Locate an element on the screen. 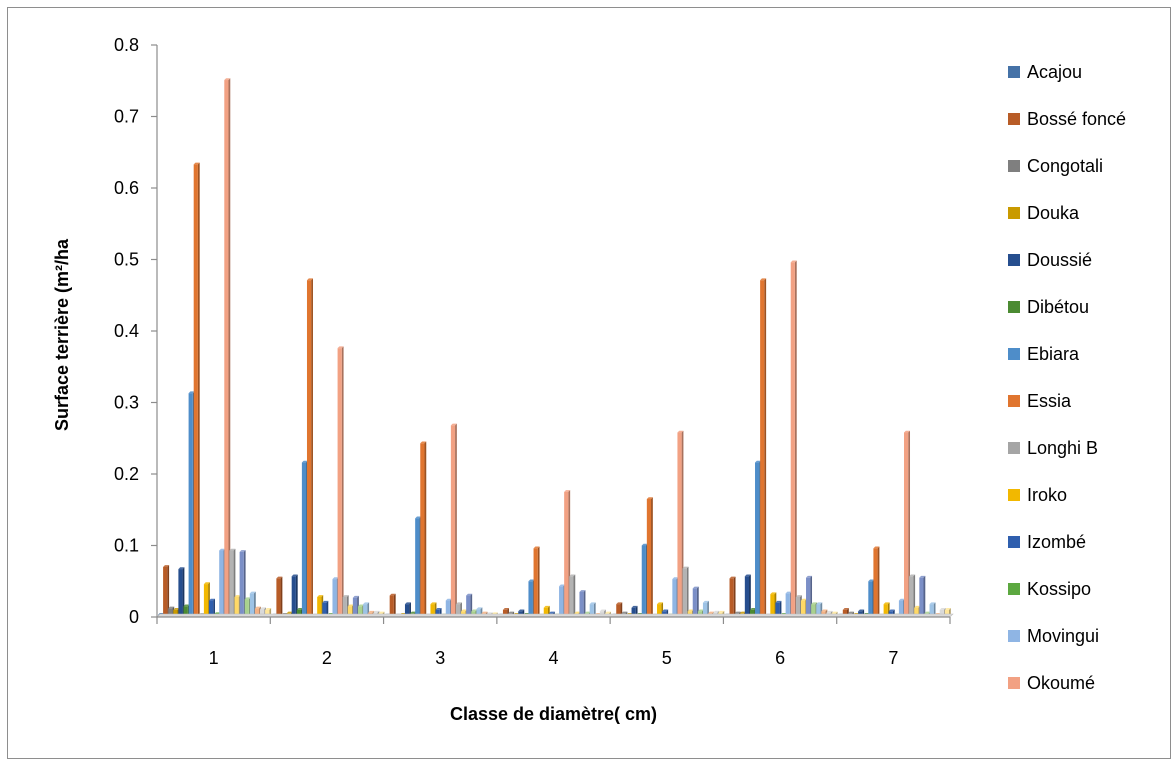  legend-label: Movingui is located at coordinates (1063, 636).